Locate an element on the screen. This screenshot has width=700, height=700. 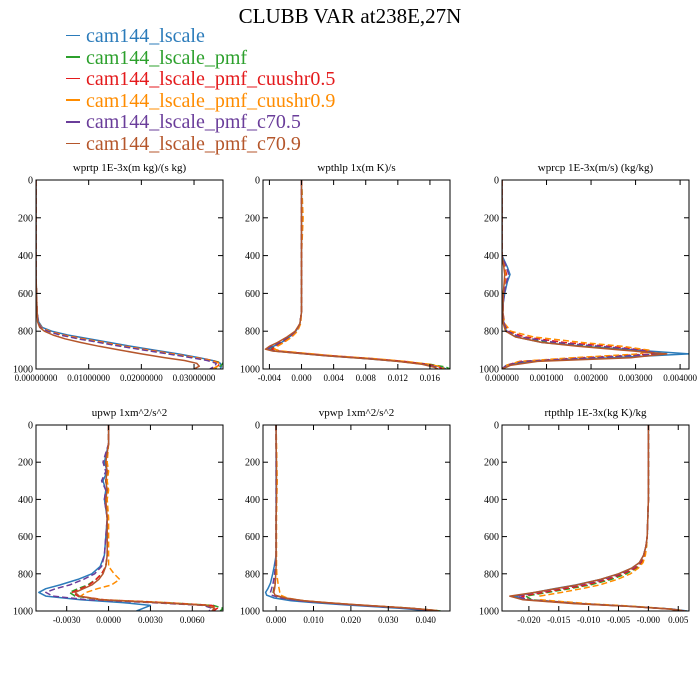
x-tick-label: 0.003000 is located at coordinates (636, 378).